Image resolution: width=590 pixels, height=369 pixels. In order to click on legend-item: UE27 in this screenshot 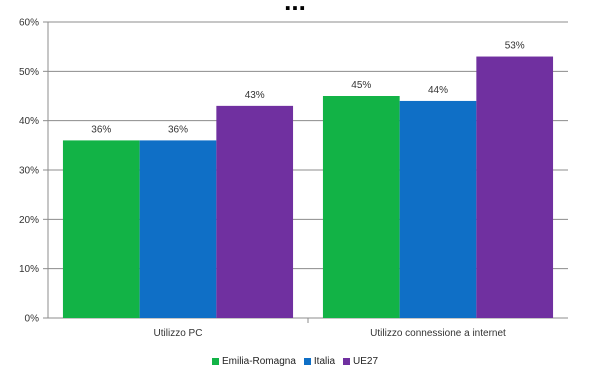, I will do `click(360, 361)`.